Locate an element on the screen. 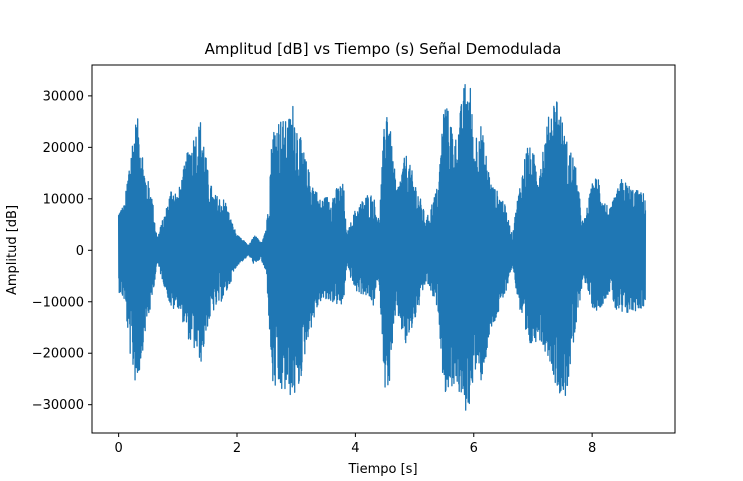  y-tick-label: −30000 is located at coordinates (58, 405).